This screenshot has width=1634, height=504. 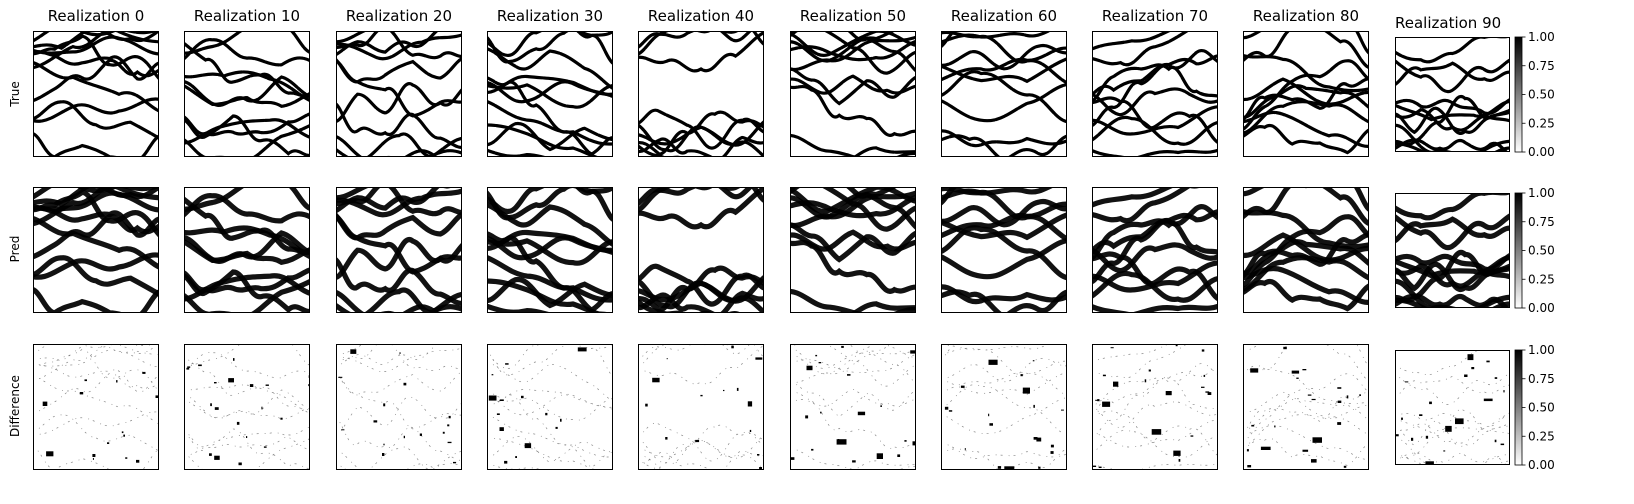 What do you see at coordinates (701, 16) in the screenshot?
I see `column-title: Realization 40` at bounding box center [701, 16].